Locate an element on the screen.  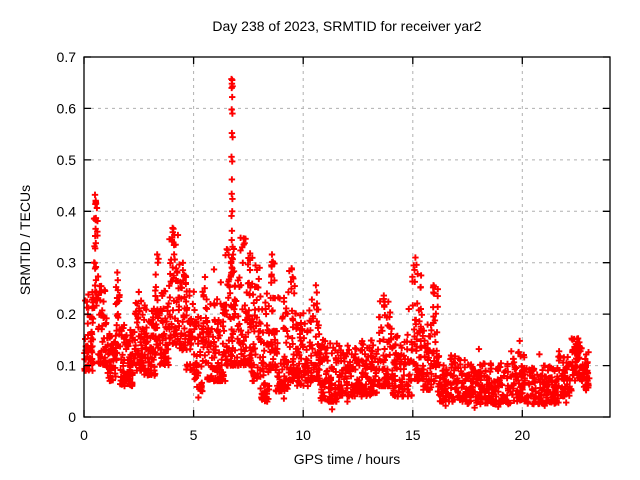
x-tick-label: 0 is located at coordinates (84, 435).